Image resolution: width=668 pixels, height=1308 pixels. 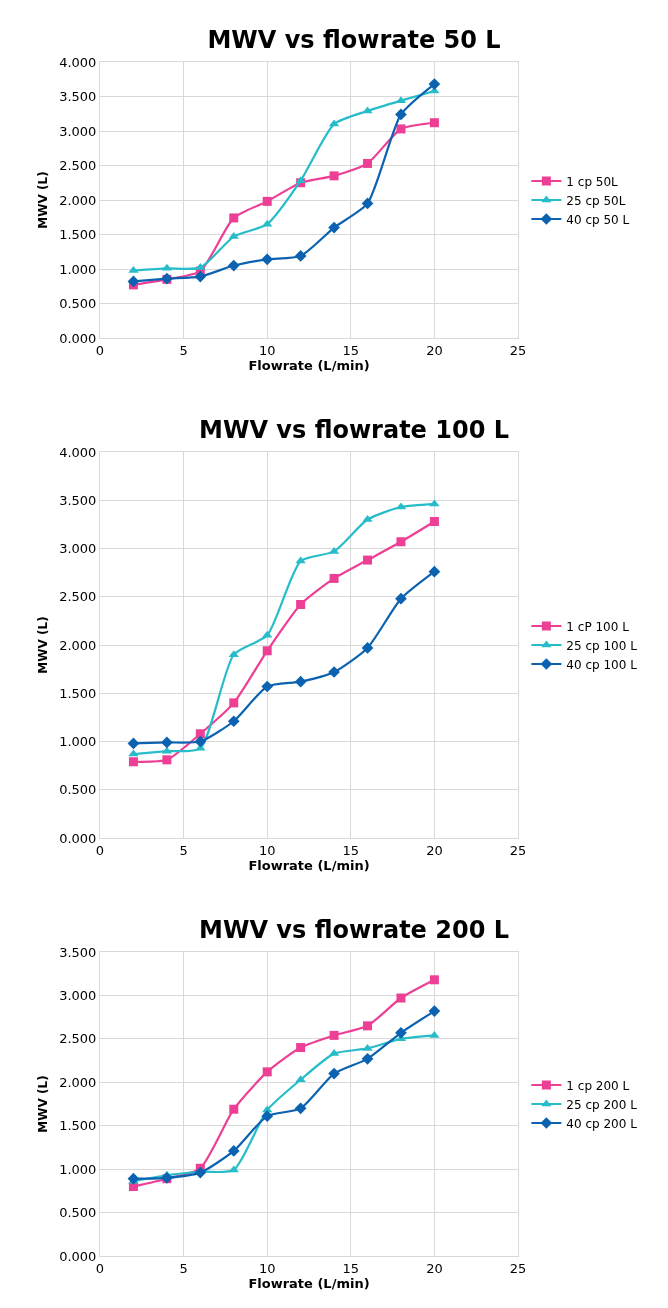 I want to click on legend-label: 1 cP 100 L, so click(x=598, y=626).